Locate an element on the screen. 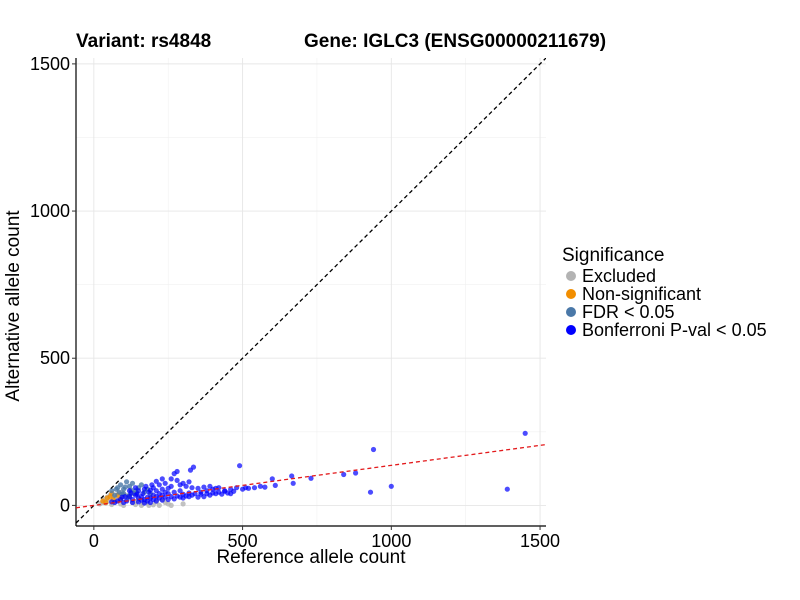 The width and height of the screenshot is (800, 600). x-tick-label: 0 is located at coordinates (94, 541).